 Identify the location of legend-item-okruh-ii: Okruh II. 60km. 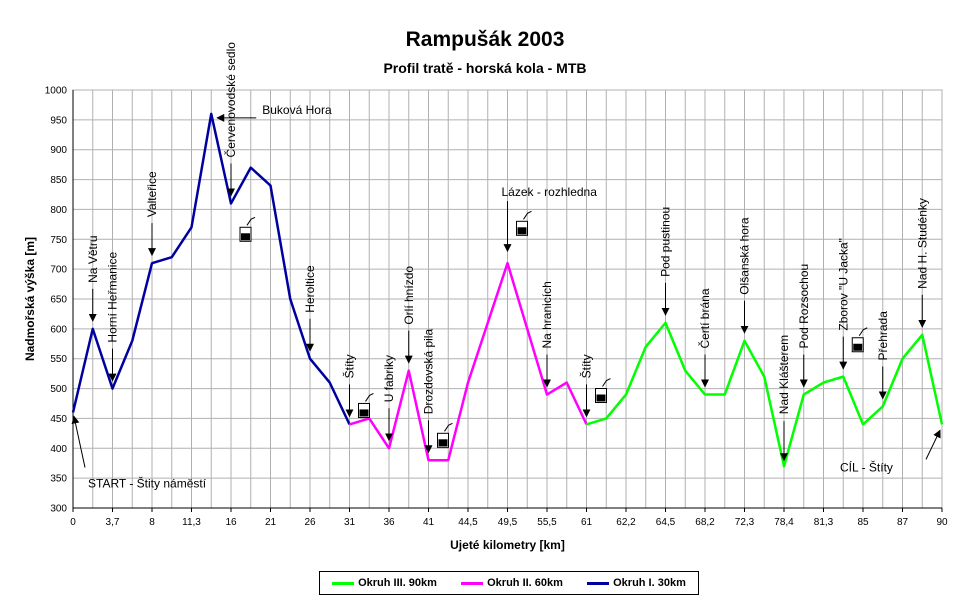
(512, 583).